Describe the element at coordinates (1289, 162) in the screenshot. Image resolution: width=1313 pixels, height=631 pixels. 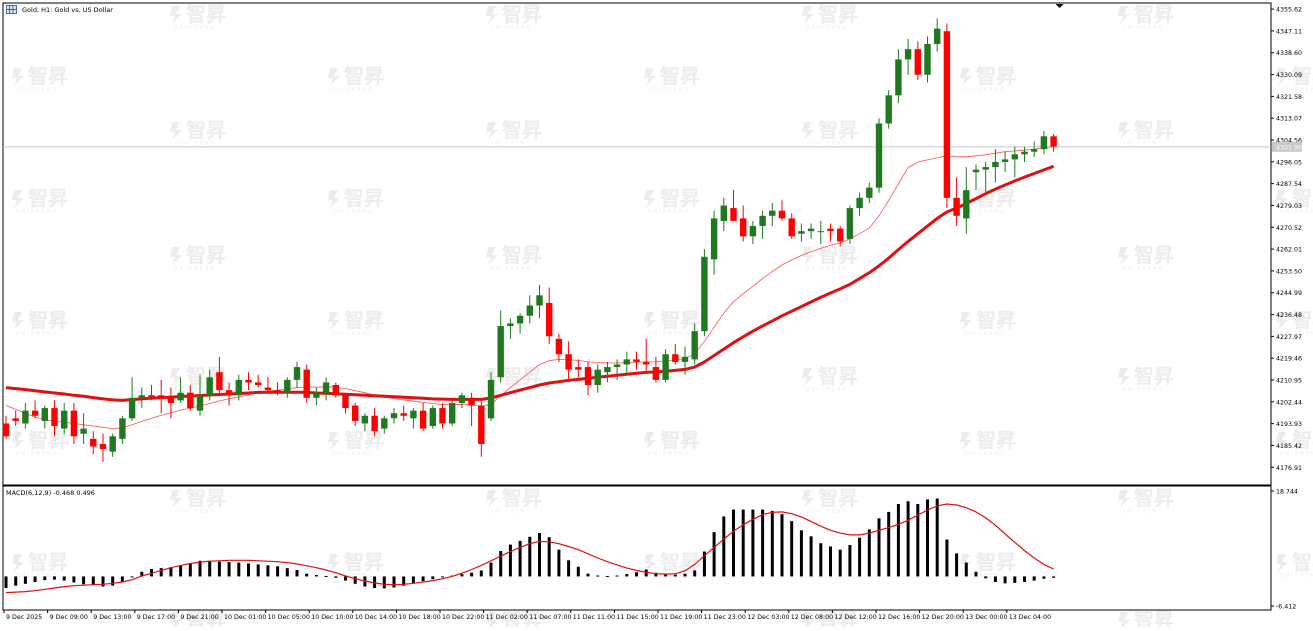
I see `price-tick-label: 4296.05` at that location.